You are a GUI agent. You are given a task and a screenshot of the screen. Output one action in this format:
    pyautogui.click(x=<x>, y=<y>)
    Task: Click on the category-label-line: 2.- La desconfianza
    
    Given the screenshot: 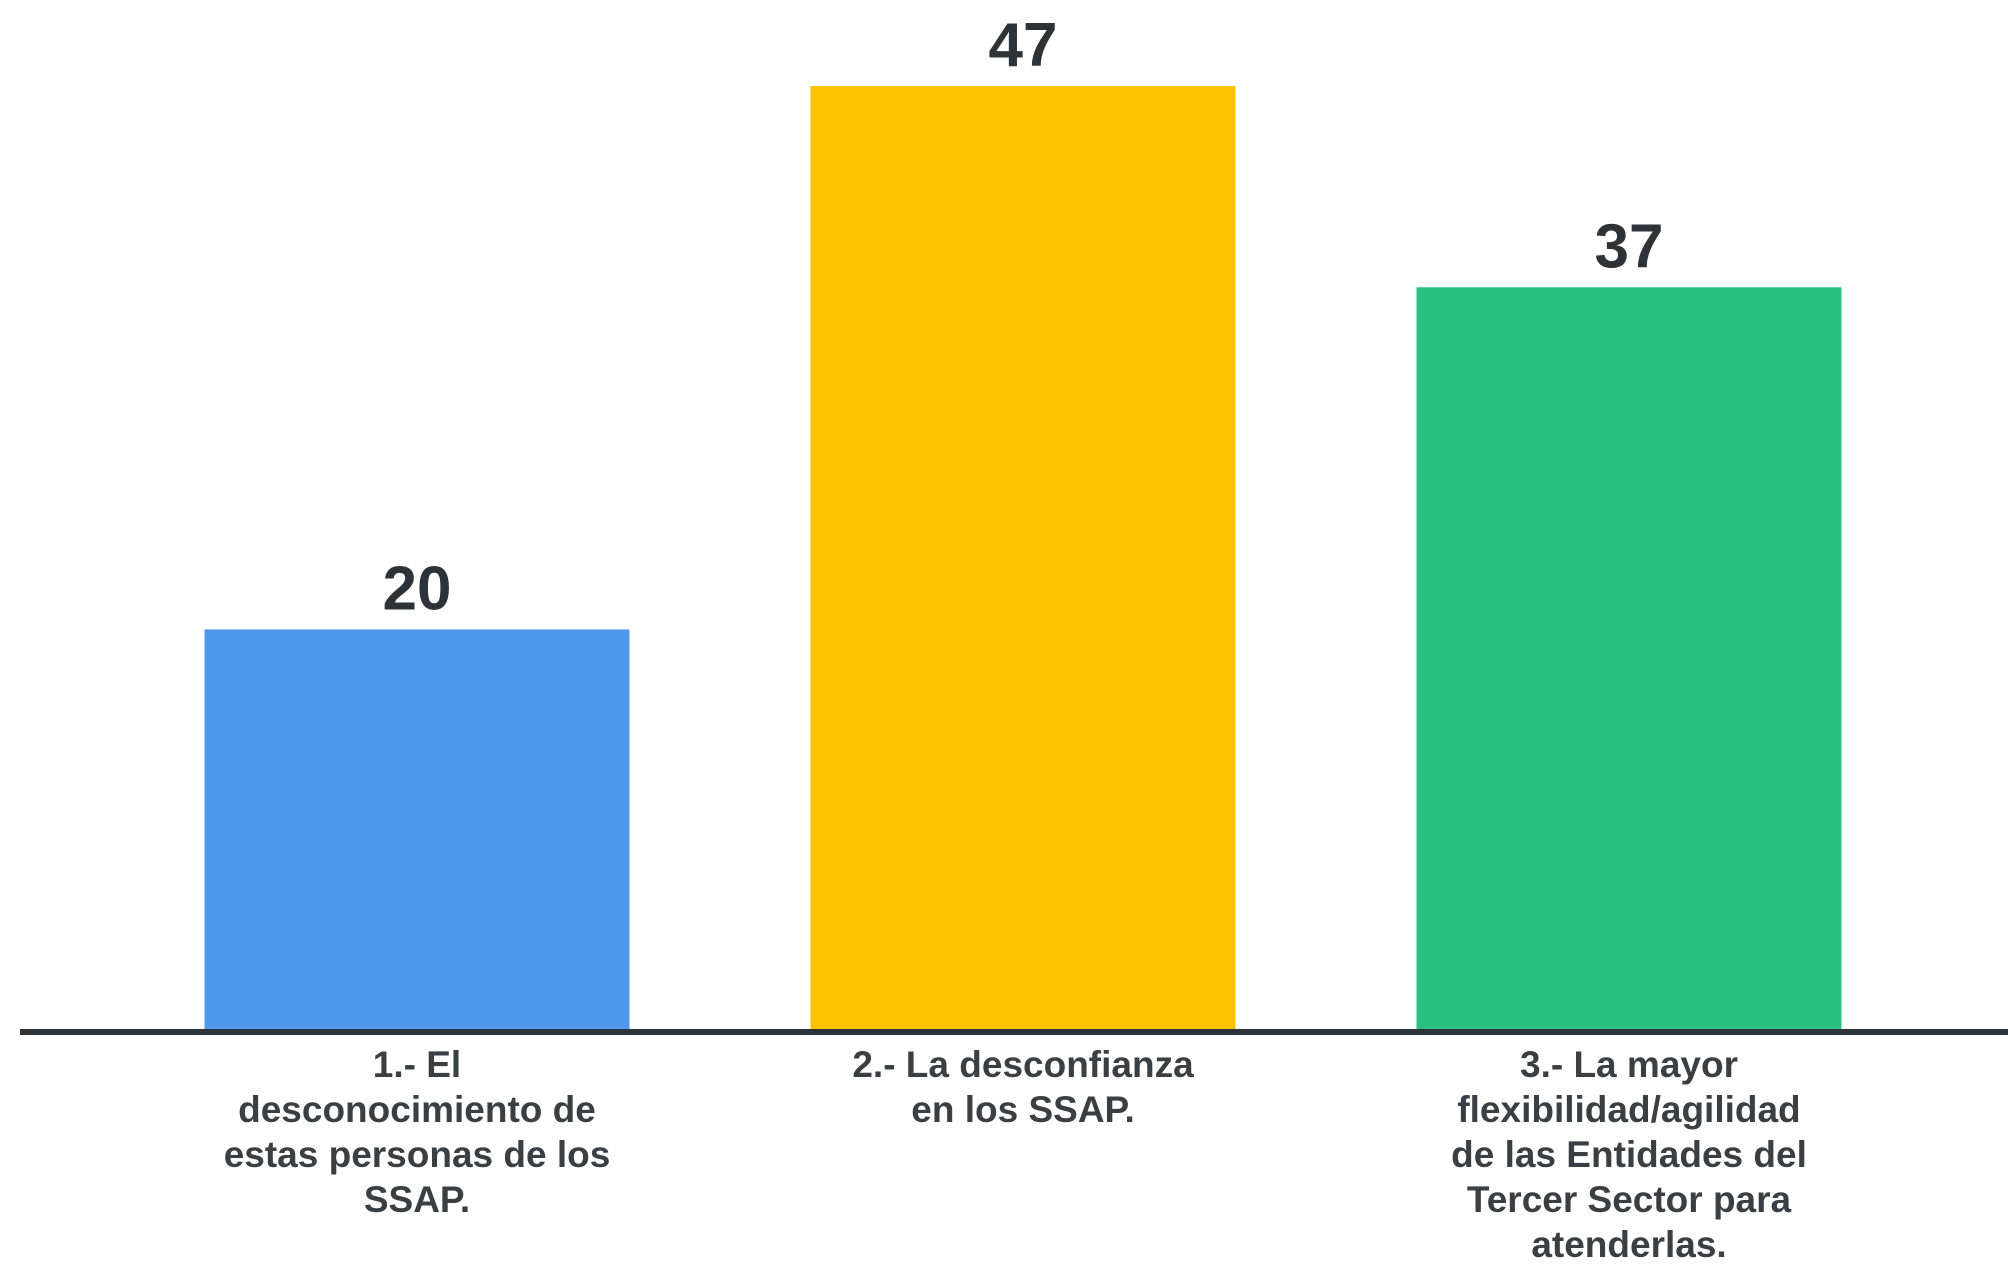 What is the action you would take?
    pyautogui.click(x=1023, y=1064)
    